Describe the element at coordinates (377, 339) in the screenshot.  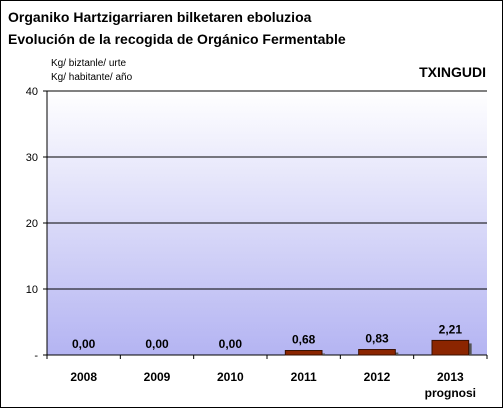
I see `data-label-2012: 0,83` at that location.